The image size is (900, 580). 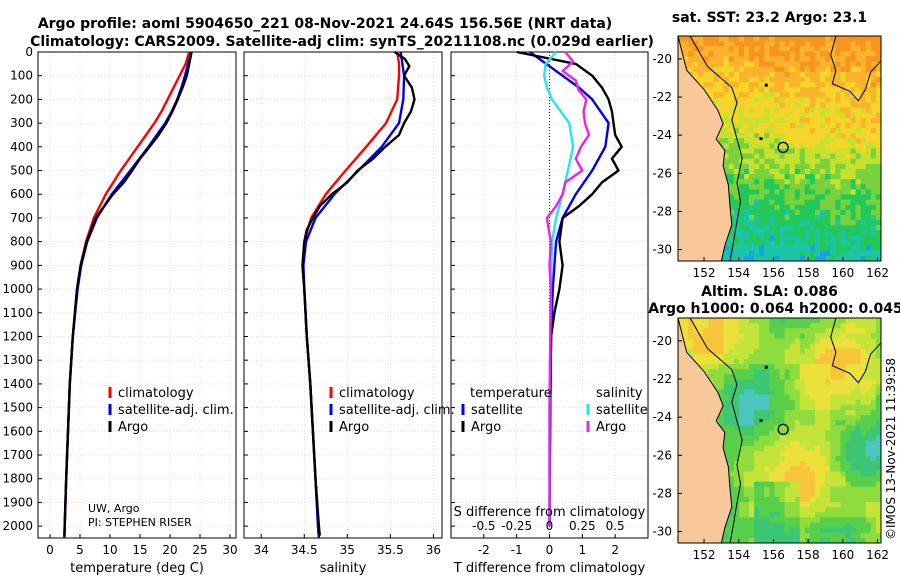 What do you see at coordinates (583, 550) in the screenshot?
I see `x-tick-label: 1` at bounding box center [583, 550].